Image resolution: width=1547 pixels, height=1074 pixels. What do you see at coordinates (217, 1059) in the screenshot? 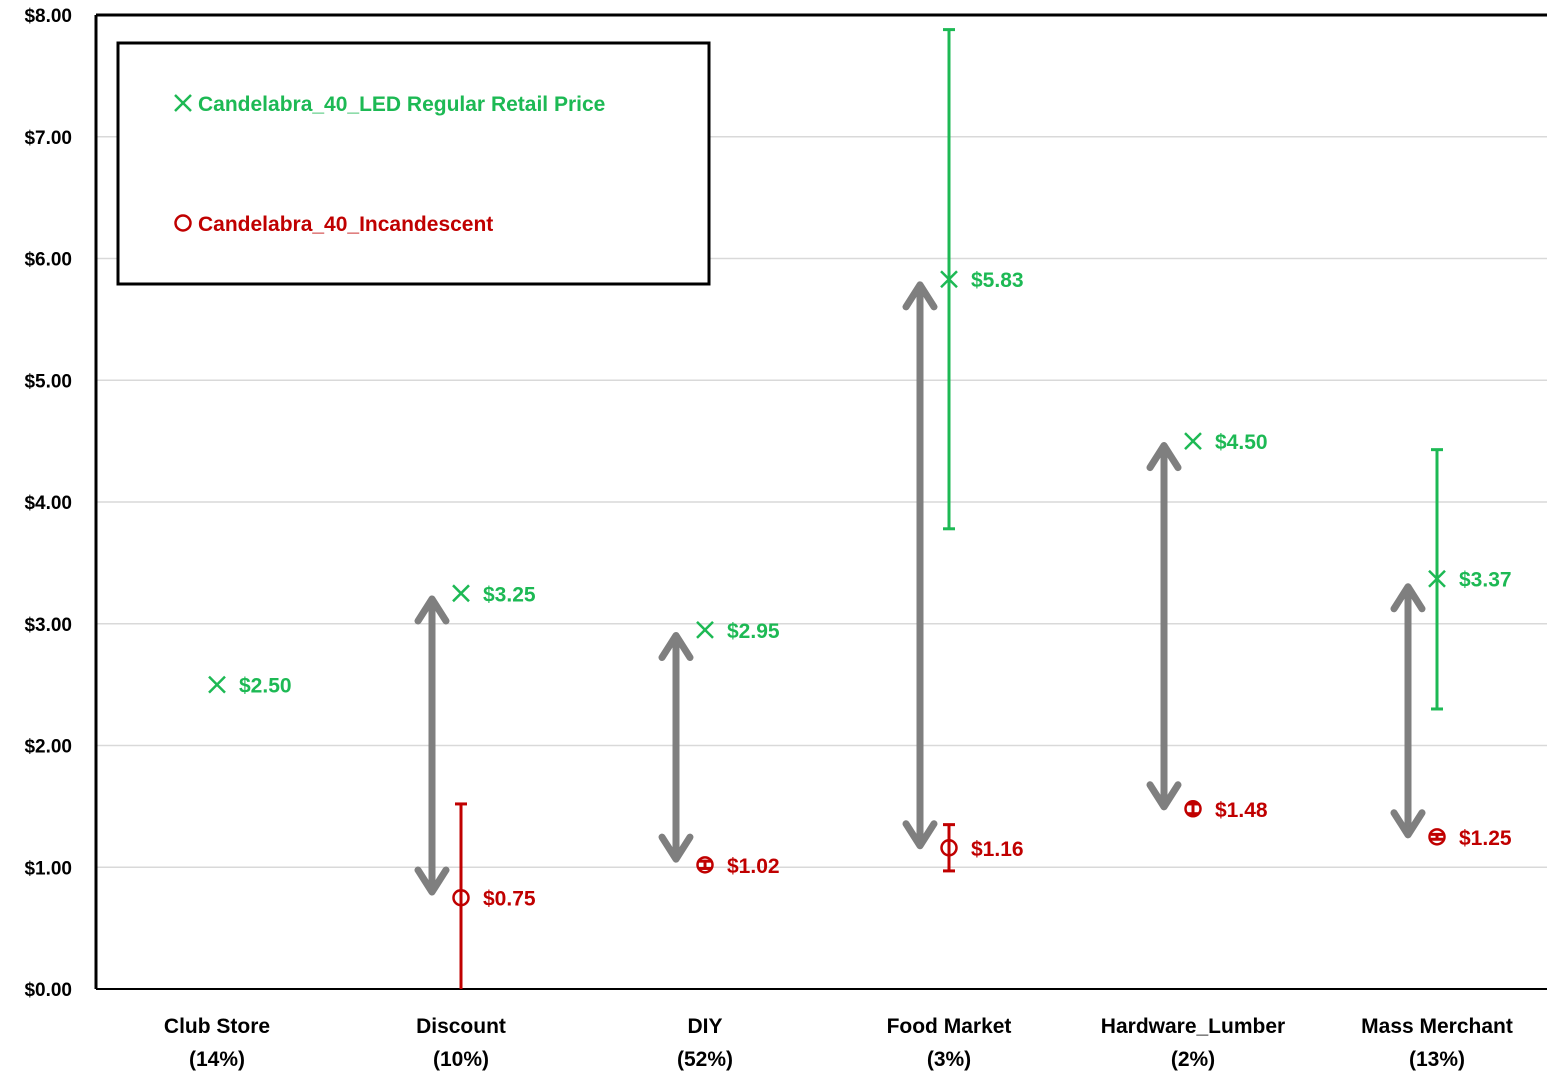
I see `category-share: (14%)` at bounding box center [217, 1059].